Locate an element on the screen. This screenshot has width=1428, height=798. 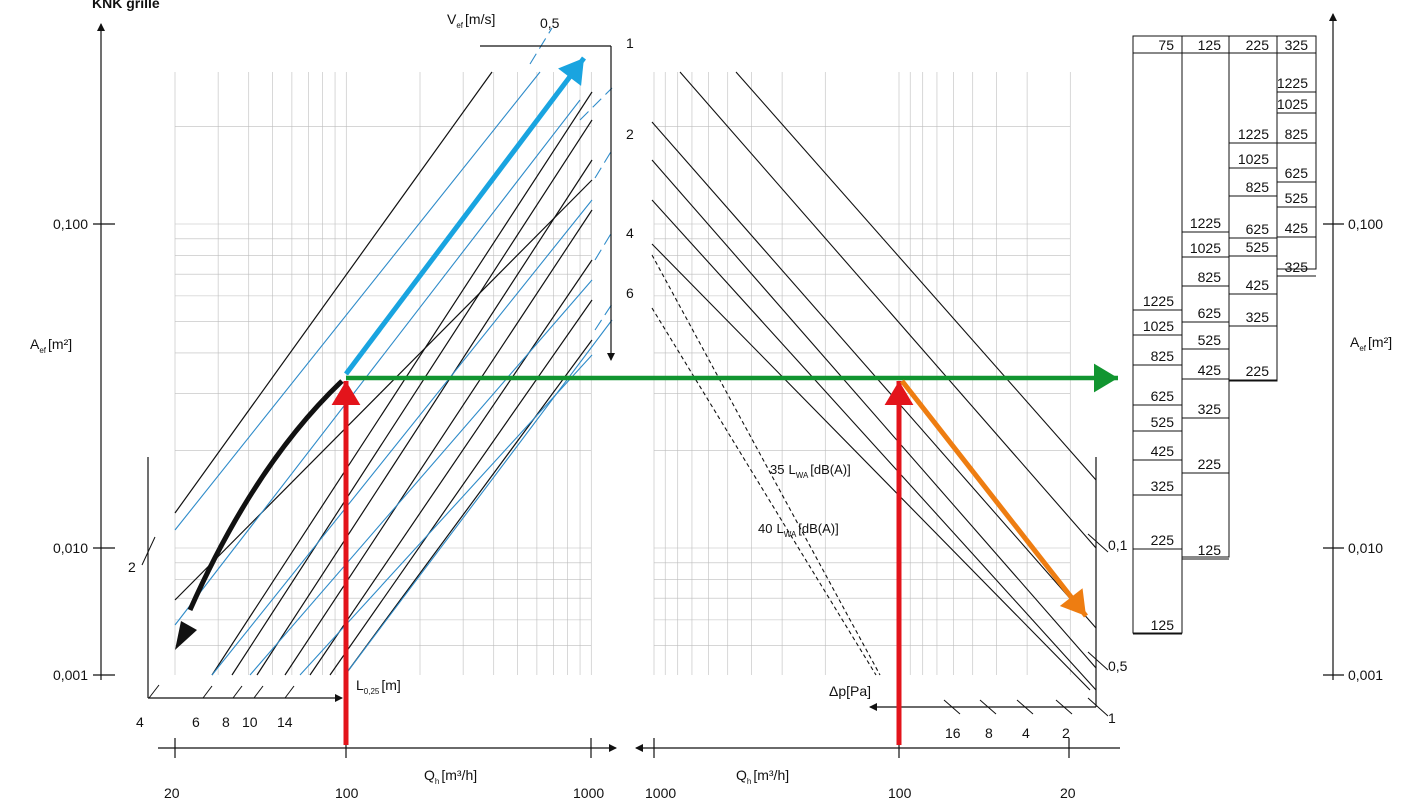
green-area-arrow-head is located at coordinates (1106, 378).